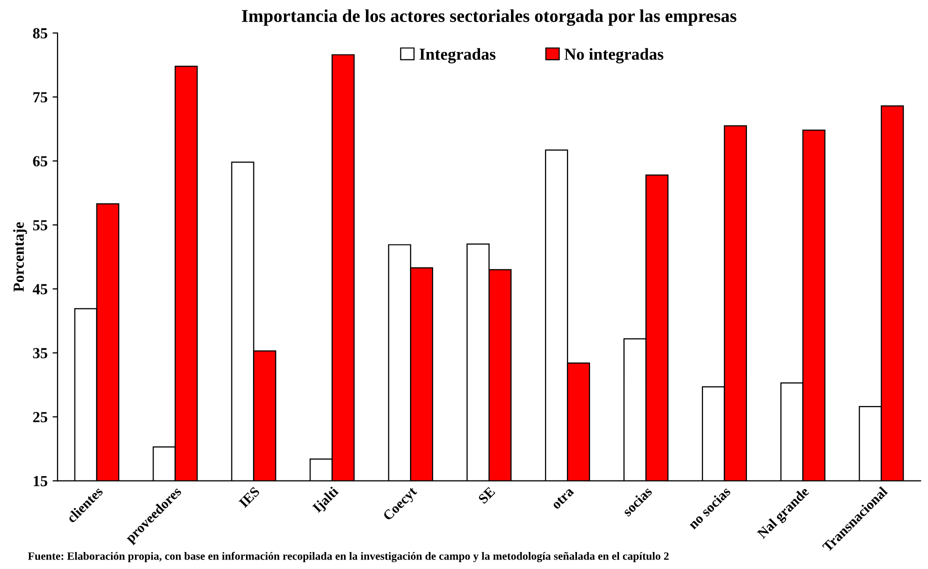 The width and height of the screenshot is (928, 569). I want to click on x-tick-label: otra, so click(563, 498).